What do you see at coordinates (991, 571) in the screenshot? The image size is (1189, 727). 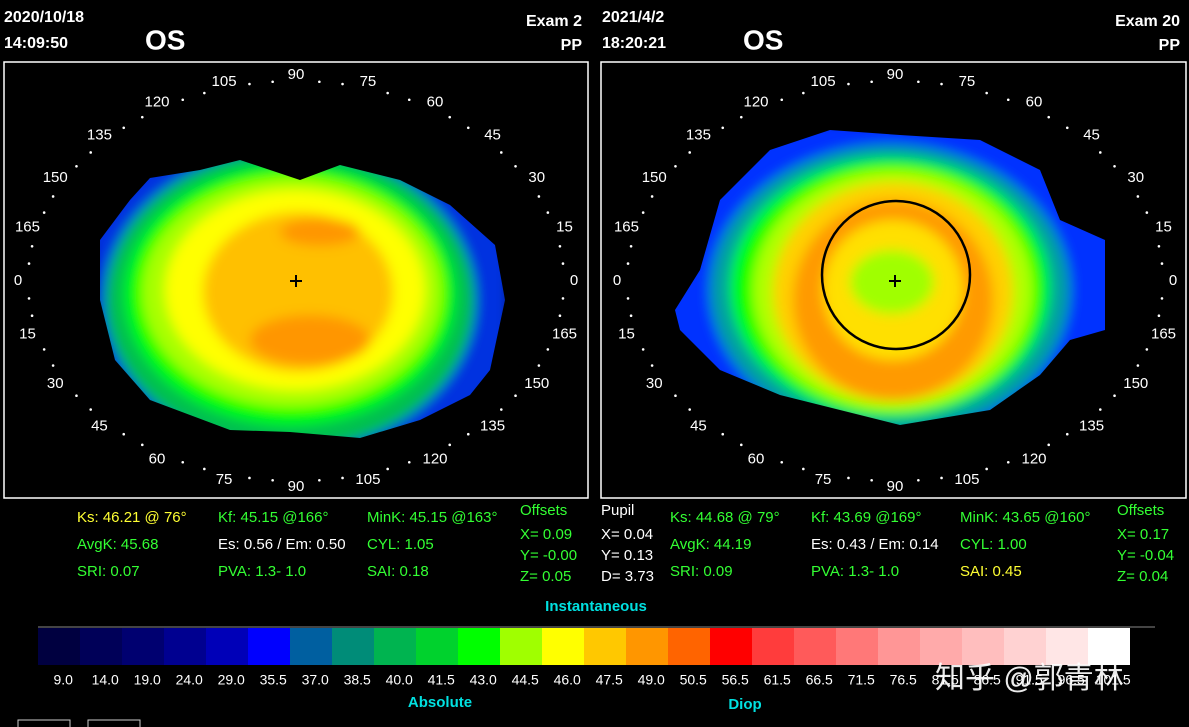 I see `k-stat: SAI: 0.45` at bounding box center [991, 571].